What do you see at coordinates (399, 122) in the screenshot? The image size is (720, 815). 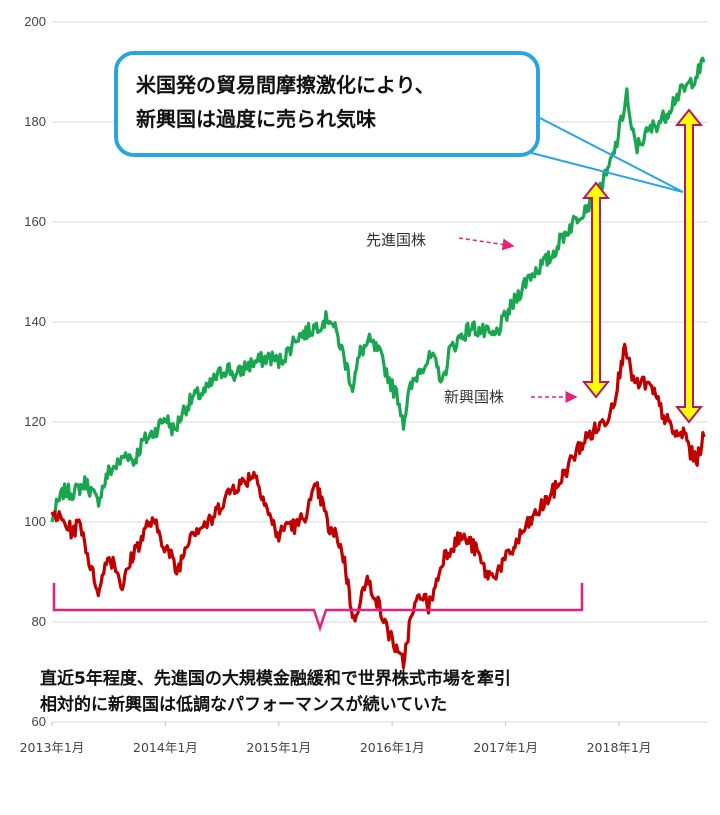 I see `callout-bubble: 米国発の貿易間摩擦激化により、 新興国は過度に売られ気味` at bounding box center [399, 122].